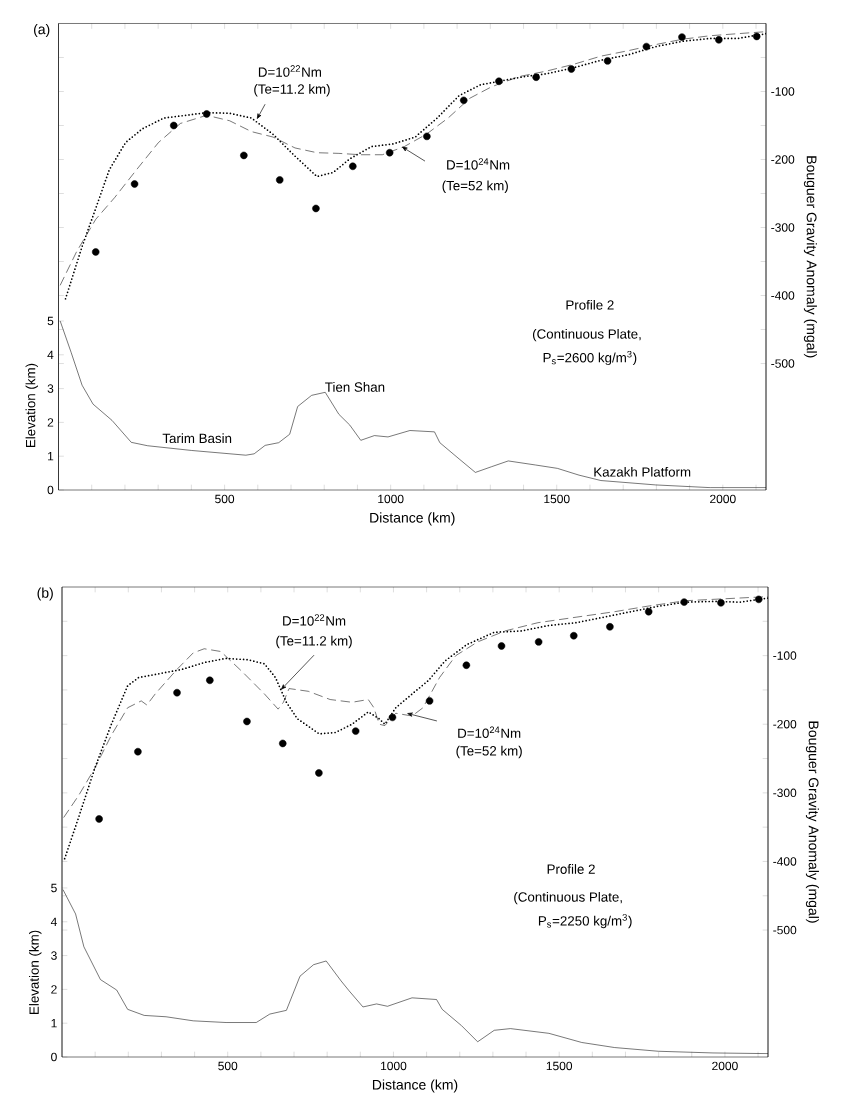 This screenshot has width=857, height=1112. Describe the element at coordinates (585, 921) in the screenshot. I see `annotation: P$_{s}$=2250 kg/m$^{3}$)` at that location.